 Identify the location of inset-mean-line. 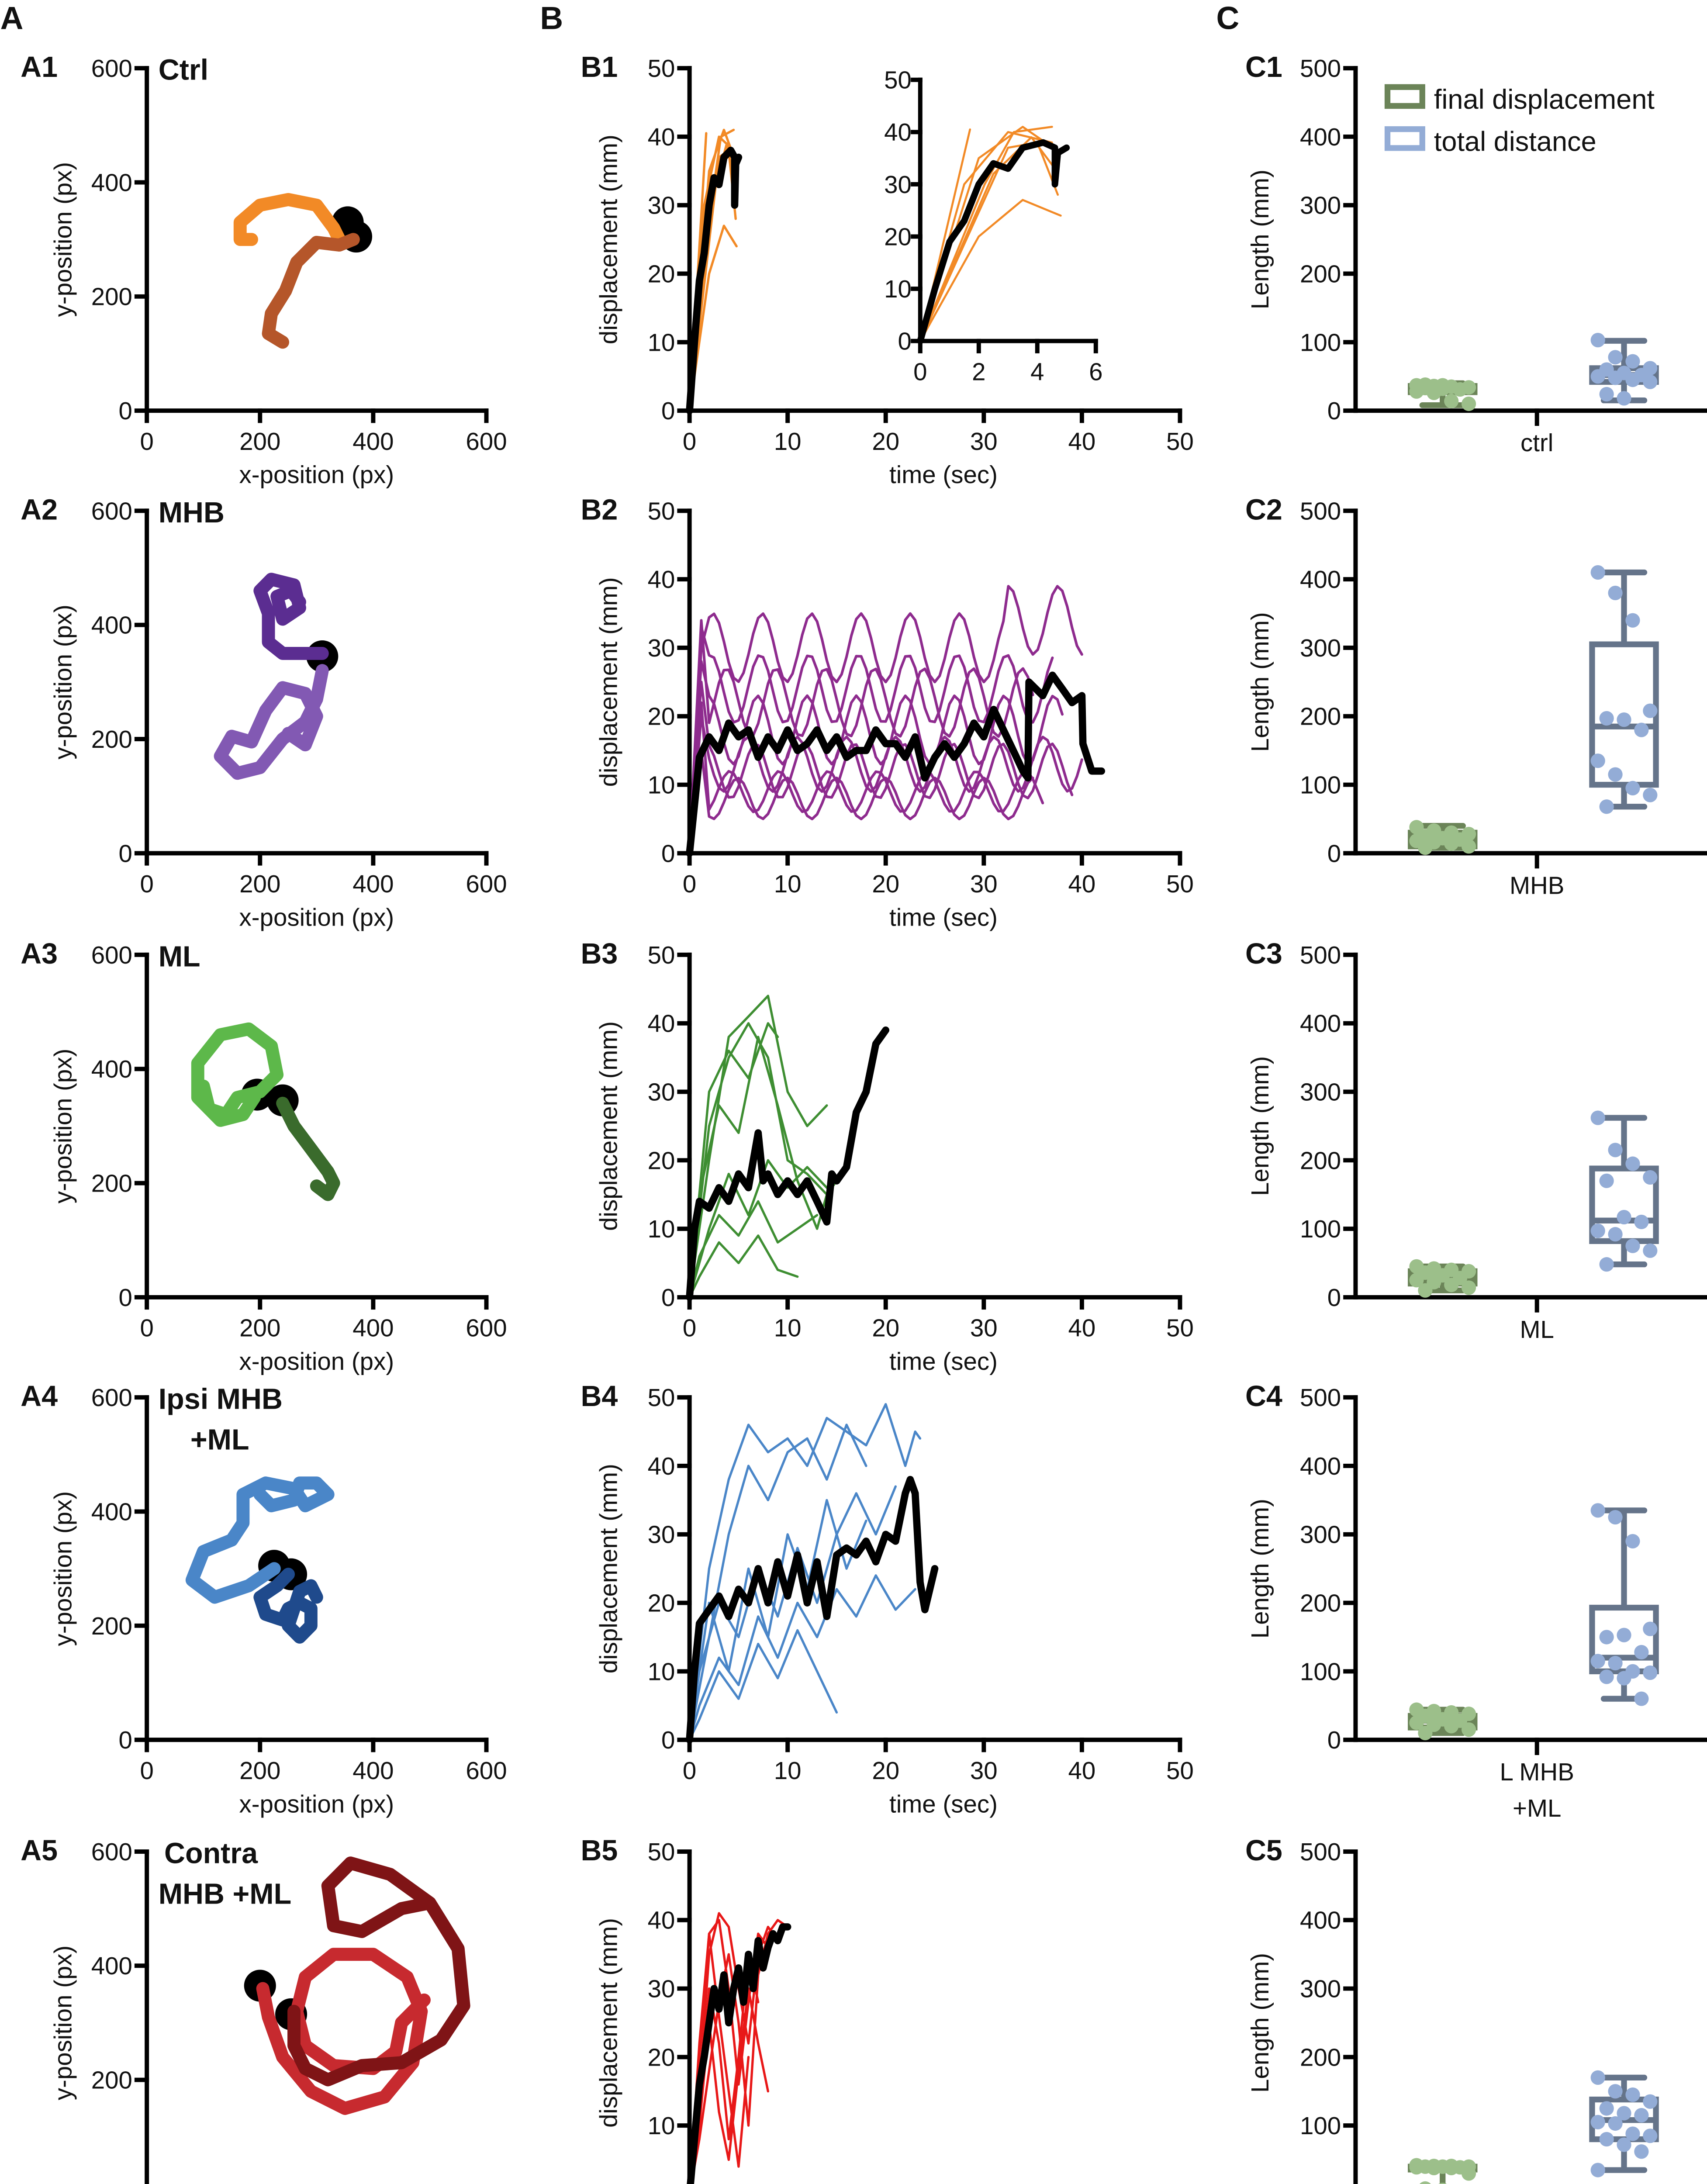
(993, 242).